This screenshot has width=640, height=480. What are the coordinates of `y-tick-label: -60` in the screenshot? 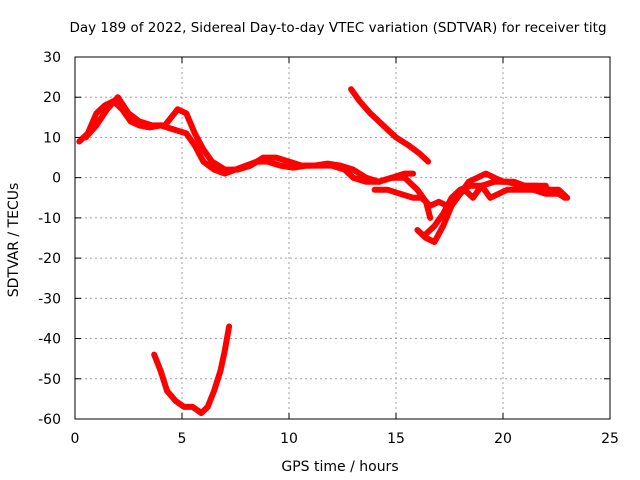 It's located at (49, 420).